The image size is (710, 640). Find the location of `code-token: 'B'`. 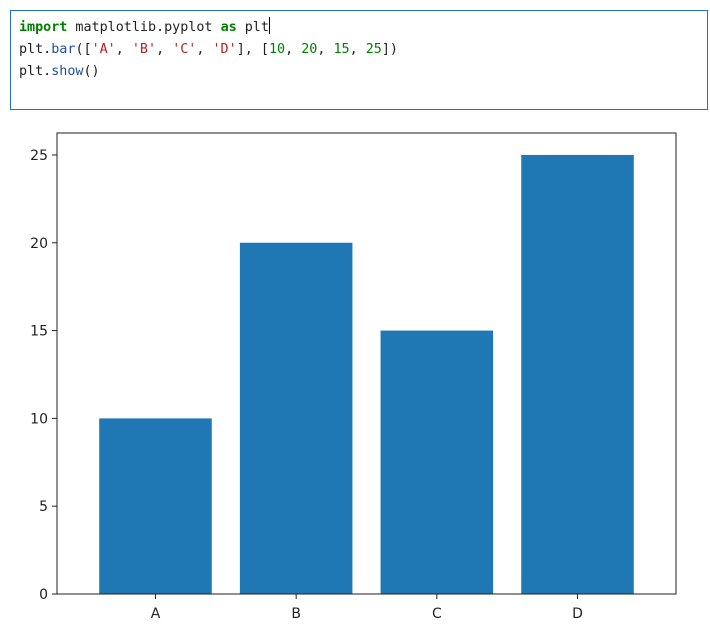

code-token: 'B' is located at coordinates (144, 49).